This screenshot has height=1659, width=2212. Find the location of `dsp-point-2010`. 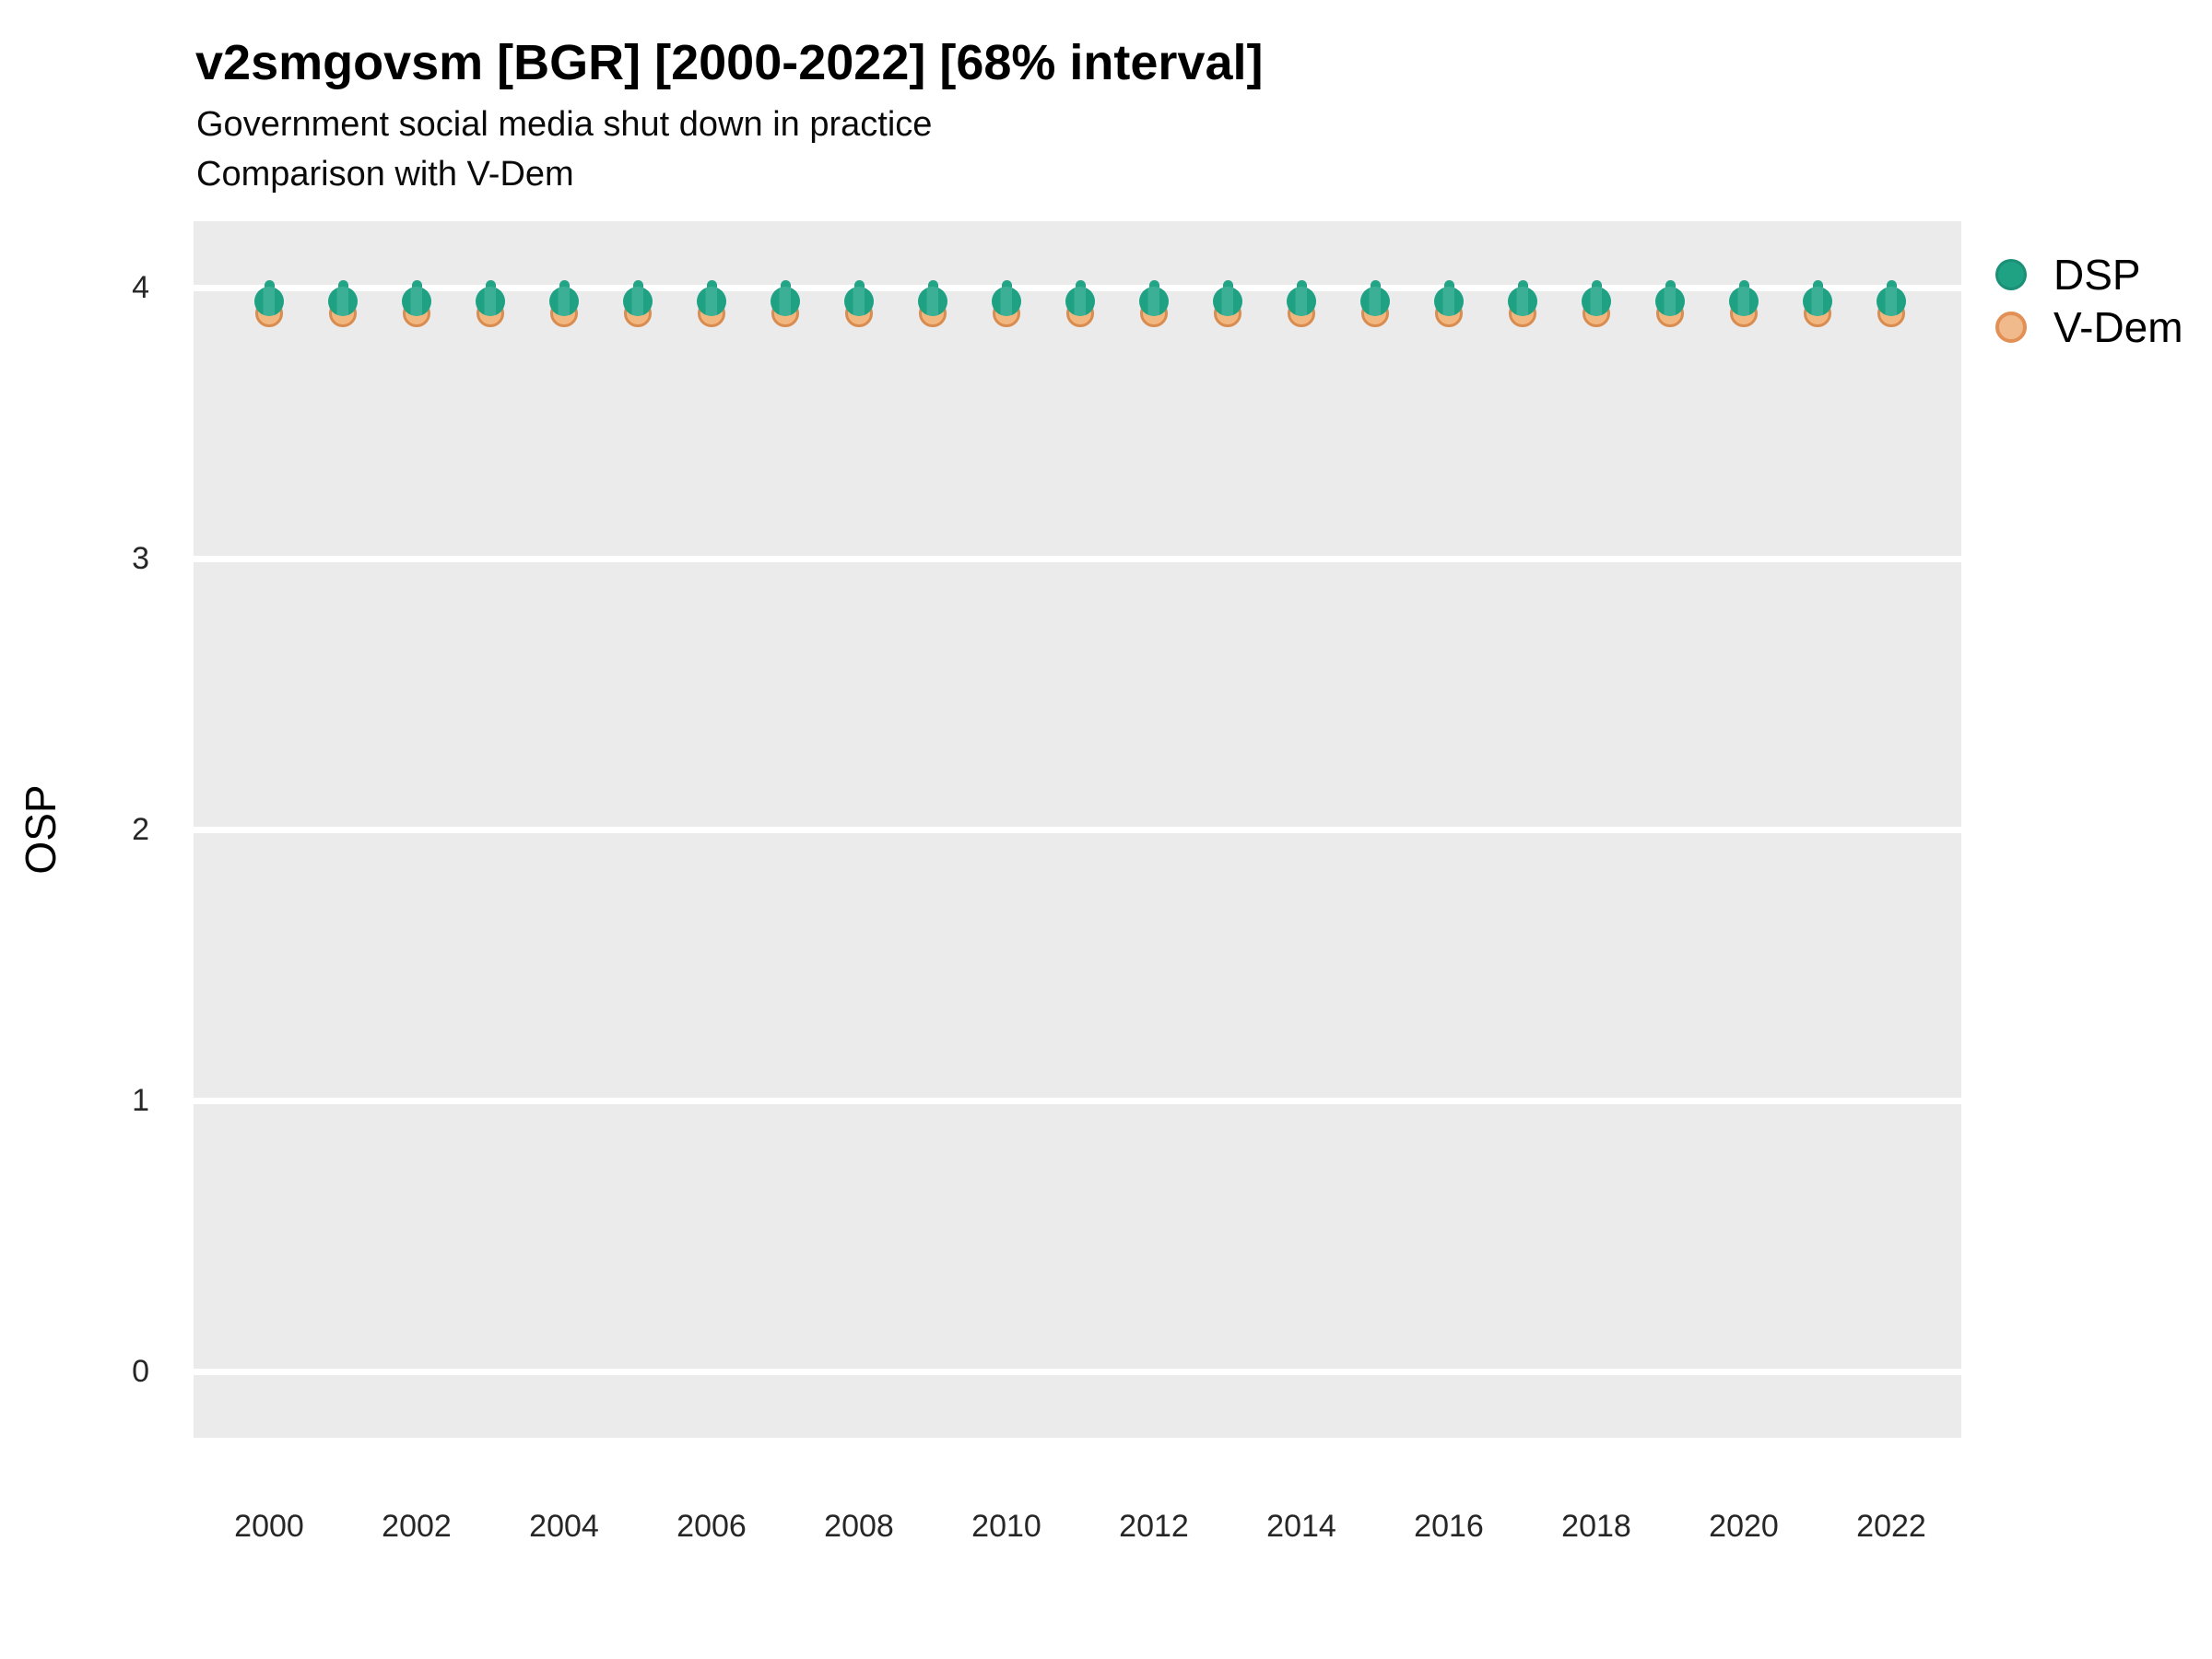

dsp-point-2010 is located at coordinates (1006, 301).